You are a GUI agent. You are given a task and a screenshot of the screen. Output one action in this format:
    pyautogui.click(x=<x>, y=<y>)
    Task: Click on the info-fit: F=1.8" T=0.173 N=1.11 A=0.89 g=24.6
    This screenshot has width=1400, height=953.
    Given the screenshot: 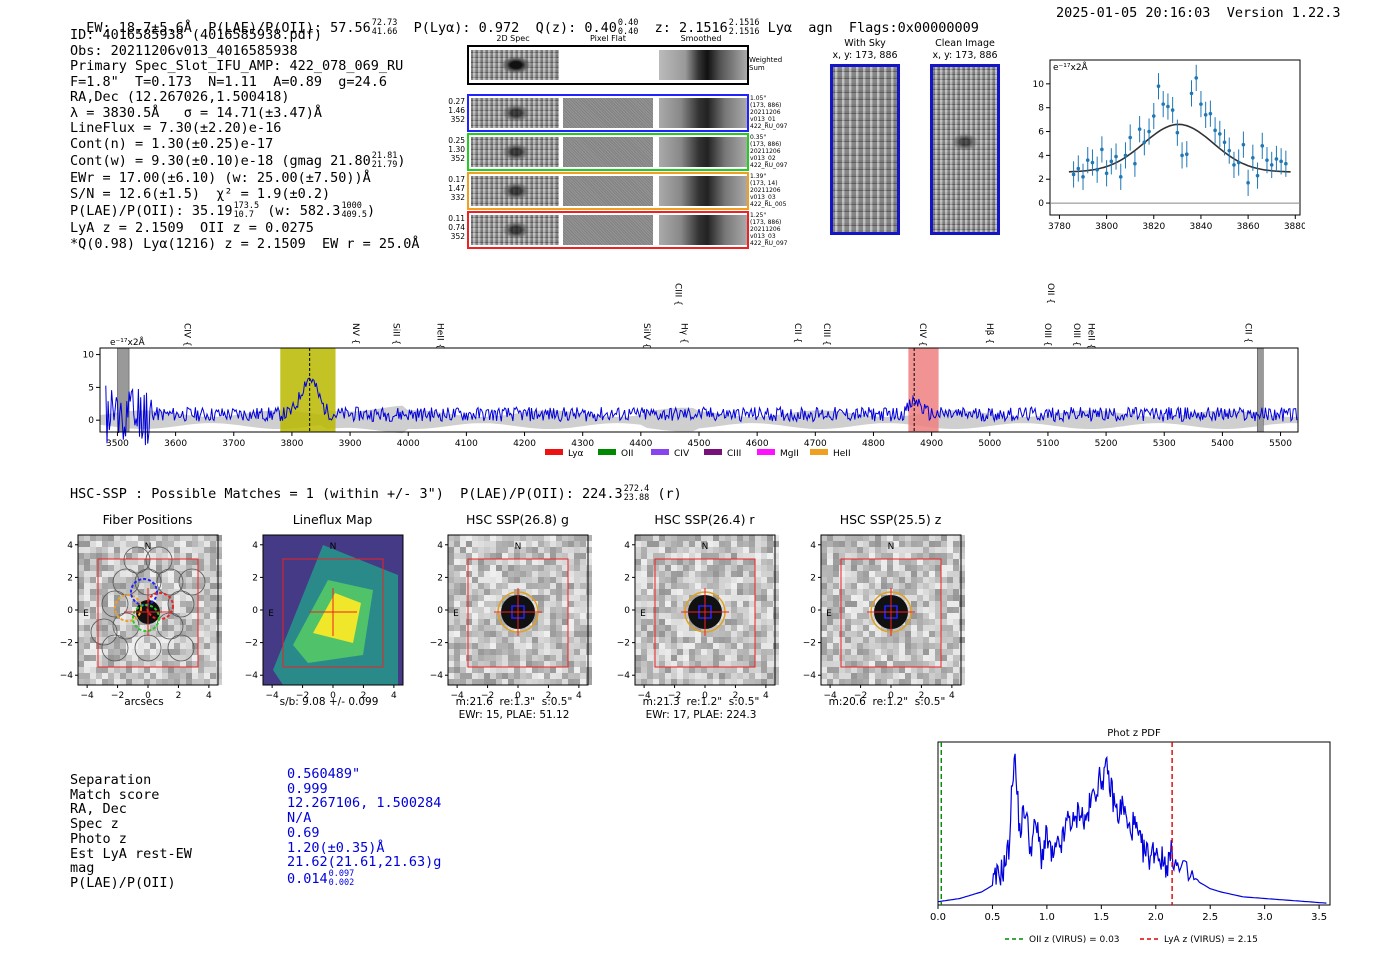 What is the action you would take?
    pyautogui.click(x=228, y=81)
    